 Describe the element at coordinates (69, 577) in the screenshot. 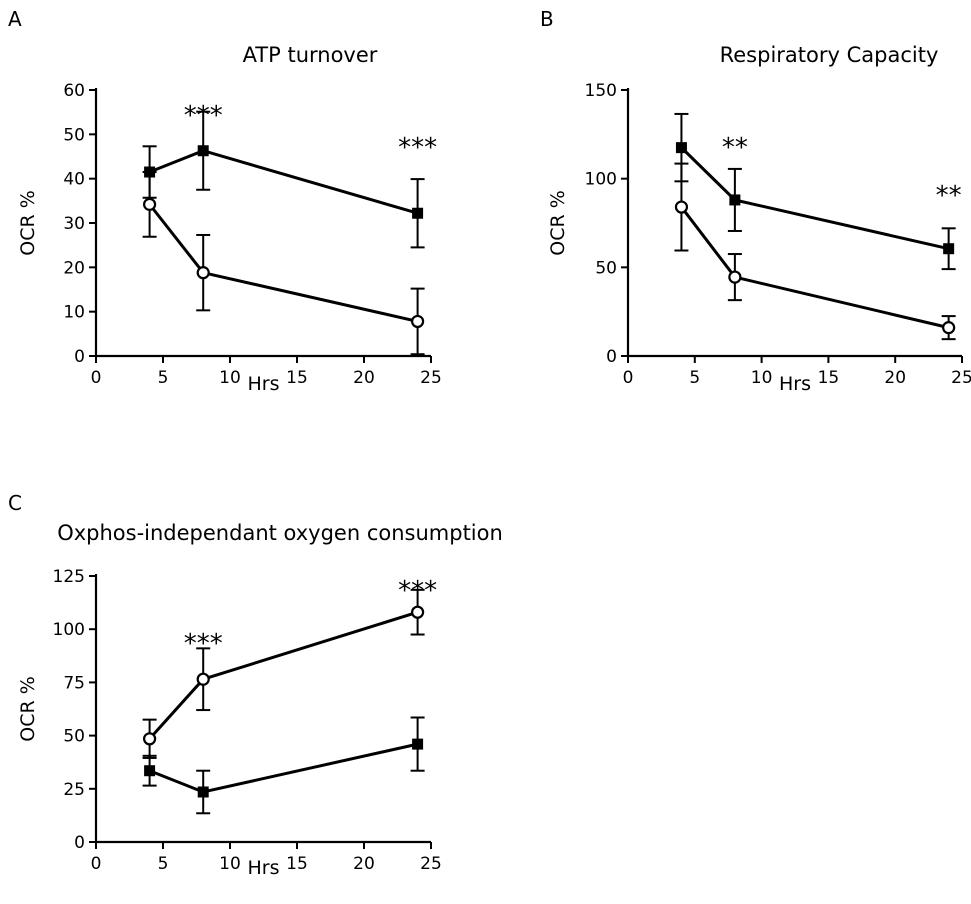

I see `y-tick-label: 125` at that location.